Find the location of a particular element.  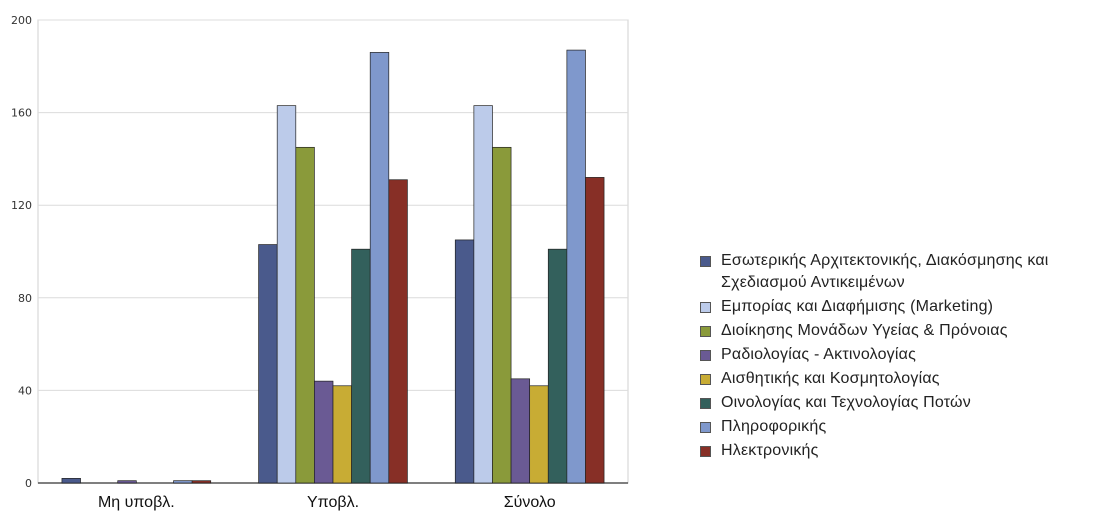

legend-label: Οινολογίας και Τεχνολογίας Ποτών is located at coordinates (846, 402).